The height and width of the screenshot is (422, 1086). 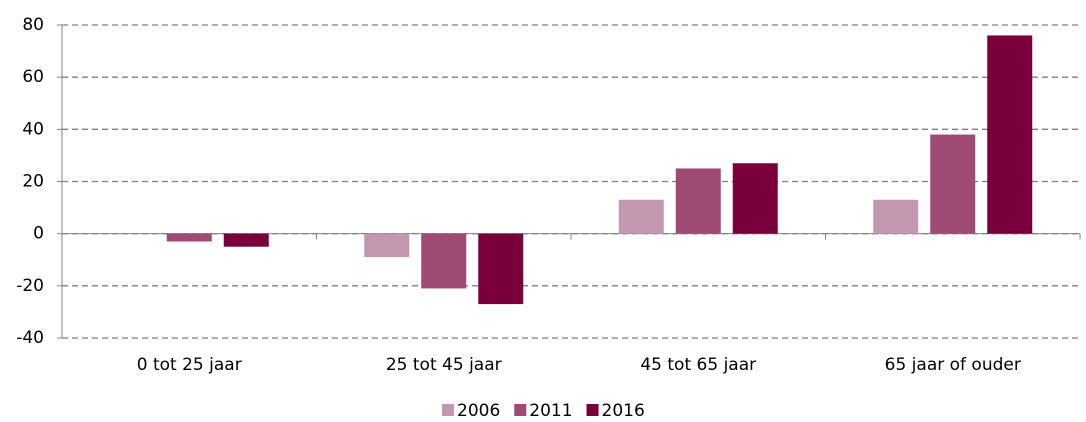 I want to click on y-tick-label: 20, so click(x=33, y=182).